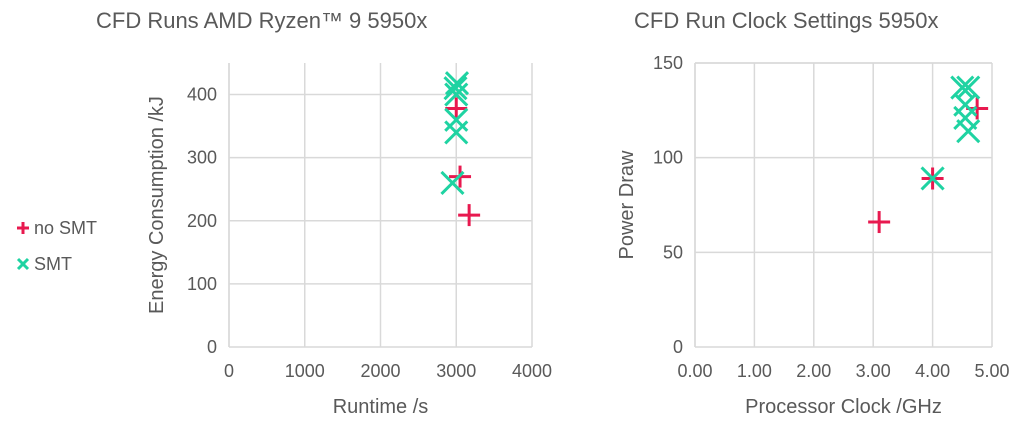 The image size is (1024, 427). I want to click on x-tick-label: 0.00, so click(694, 371).